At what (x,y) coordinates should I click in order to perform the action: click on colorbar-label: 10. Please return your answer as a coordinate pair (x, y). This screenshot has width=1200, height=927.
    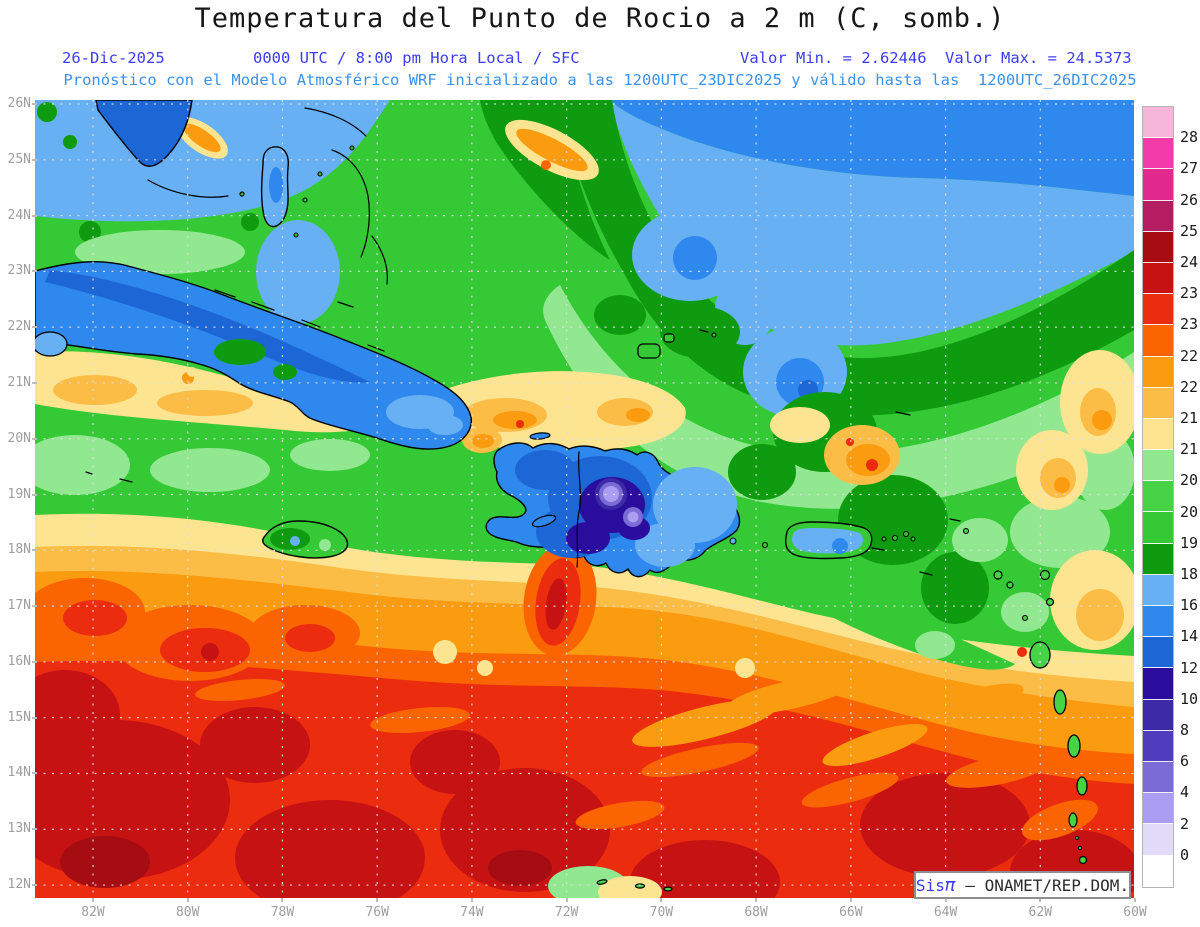
    Looking at the image, I should click on (1189, 698).